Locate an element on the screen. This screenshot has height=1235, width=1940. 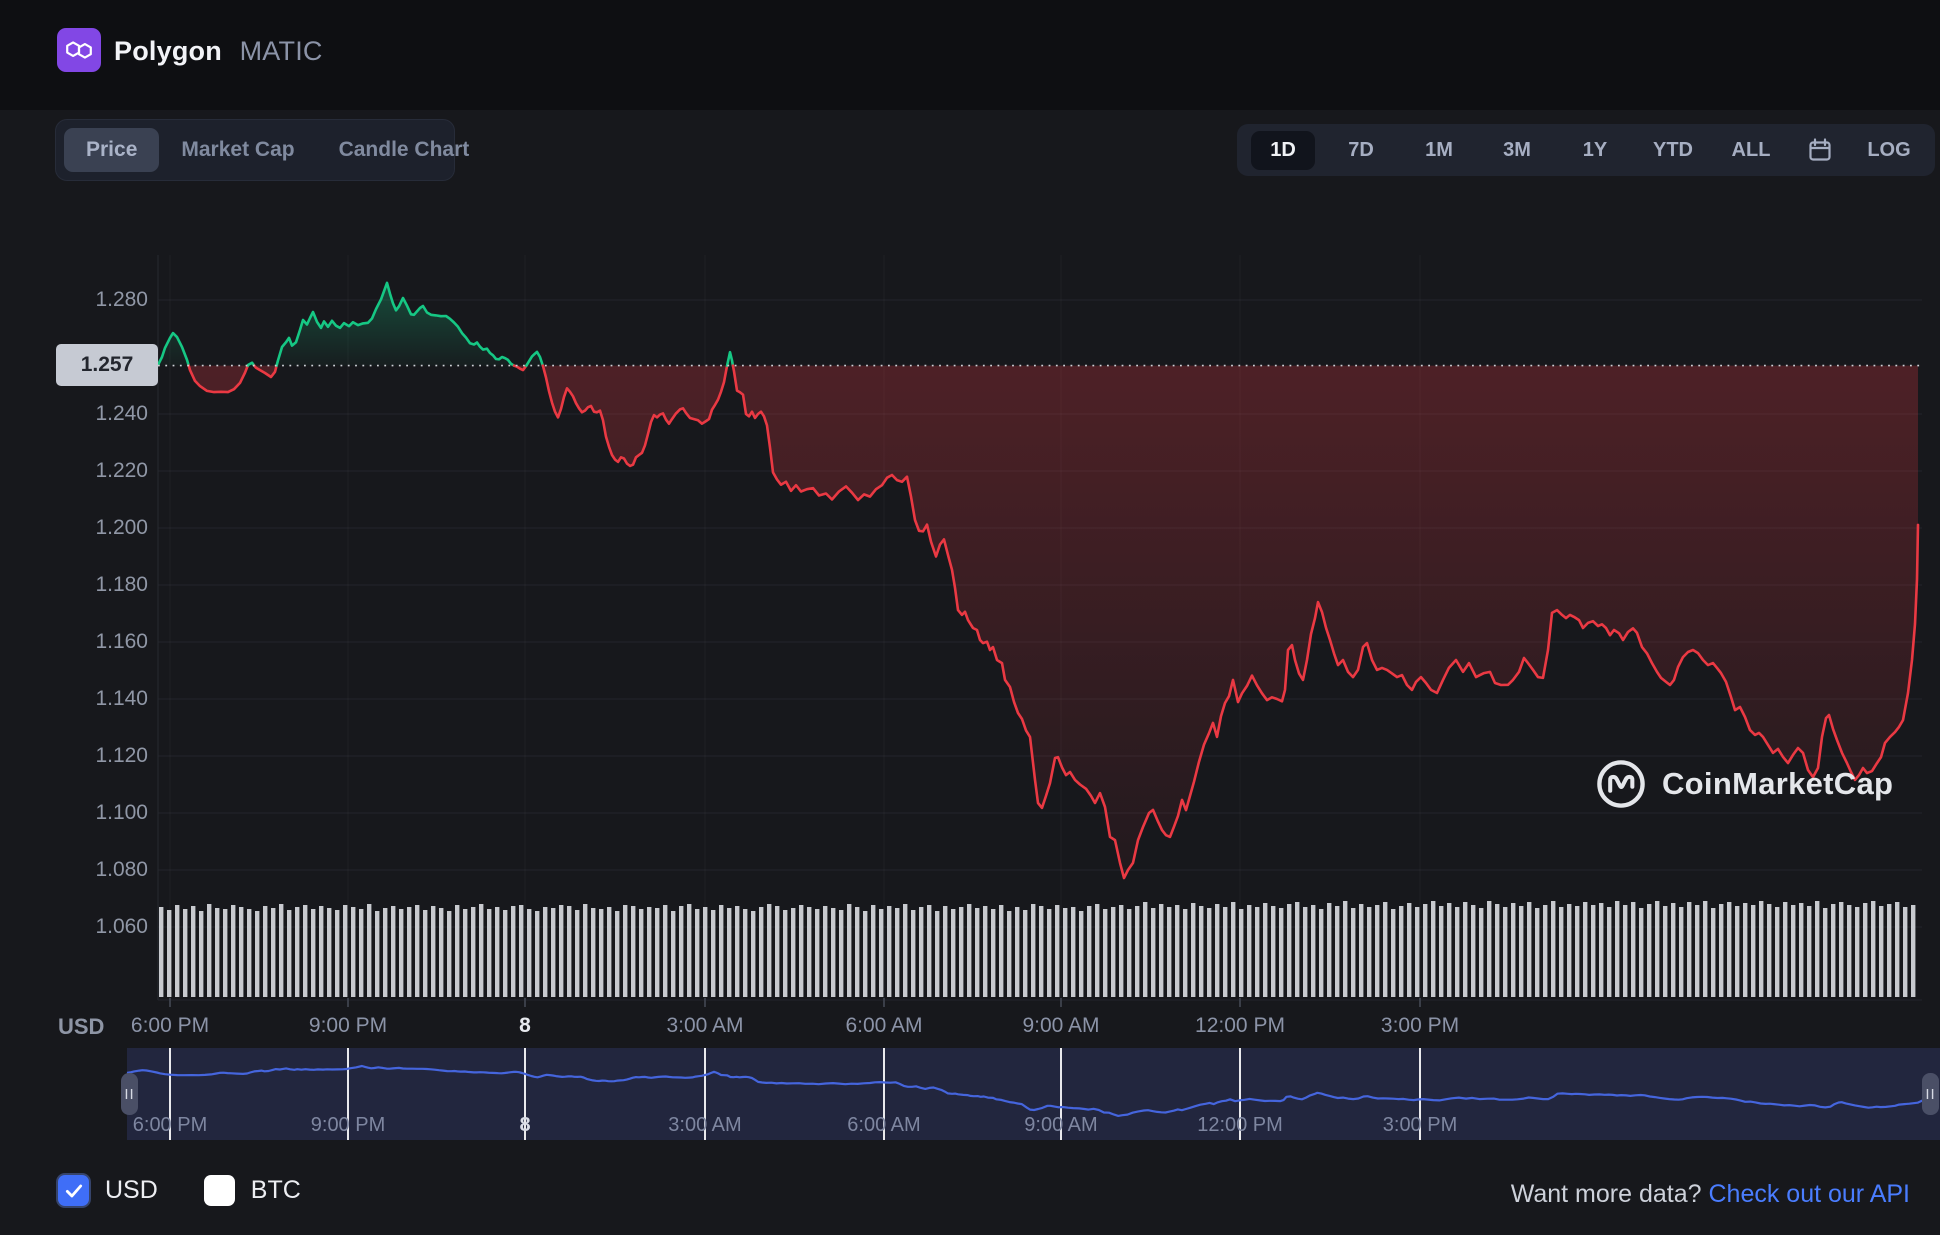
y-axis-tick-label: 1.180 is located at coordinates (121, 584).